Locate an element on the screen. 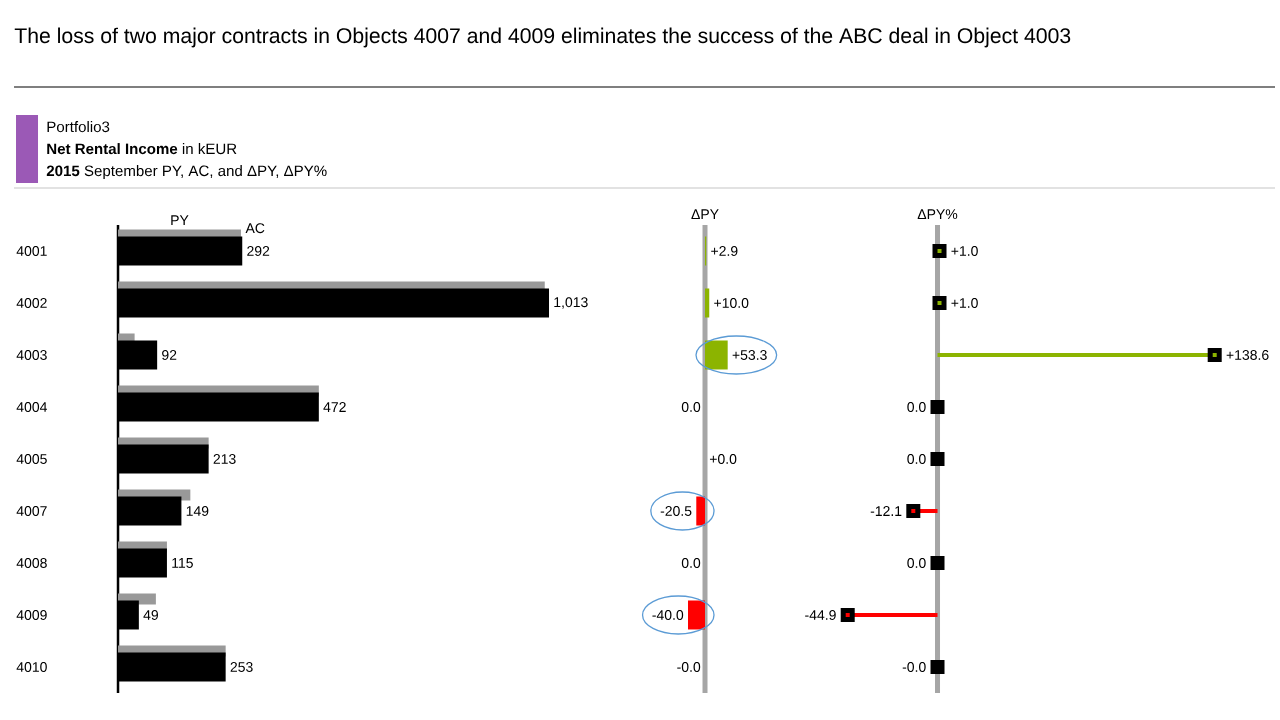 This screenshot has width=1280, height=720. y-tick-label: 4008 is located at coordinates (31, 563).